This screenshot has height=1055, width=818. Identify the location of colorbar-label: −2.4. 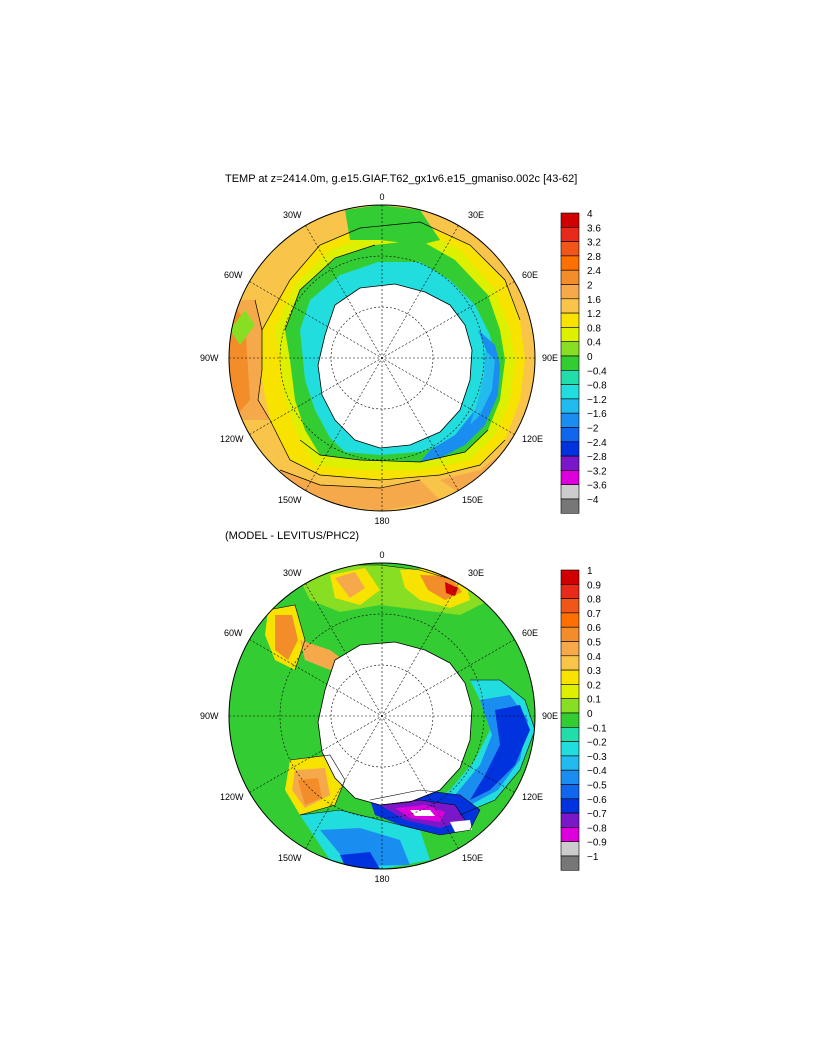
(597, 443).